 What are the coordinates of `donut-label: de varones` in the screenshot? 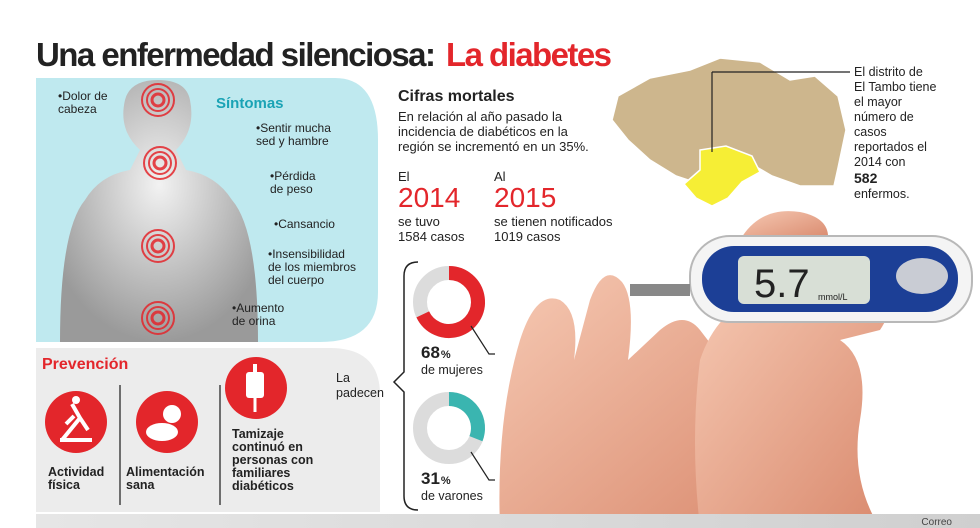 It's located at (452, 496).